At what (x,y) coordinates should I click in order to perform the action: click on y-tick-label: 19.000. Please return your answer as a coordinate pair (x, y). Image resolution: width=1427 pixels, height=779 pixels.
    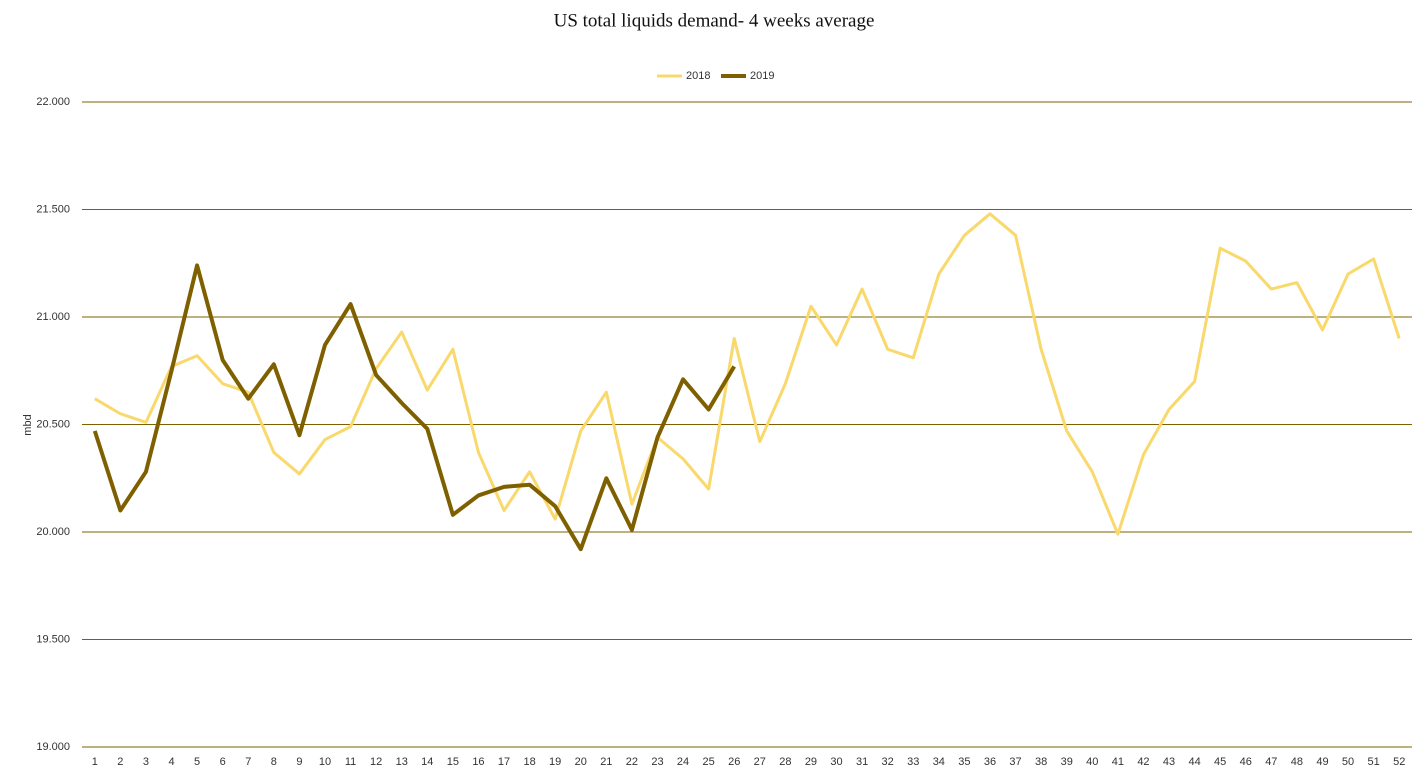
    Looking at the image, I should click on (53, 747).